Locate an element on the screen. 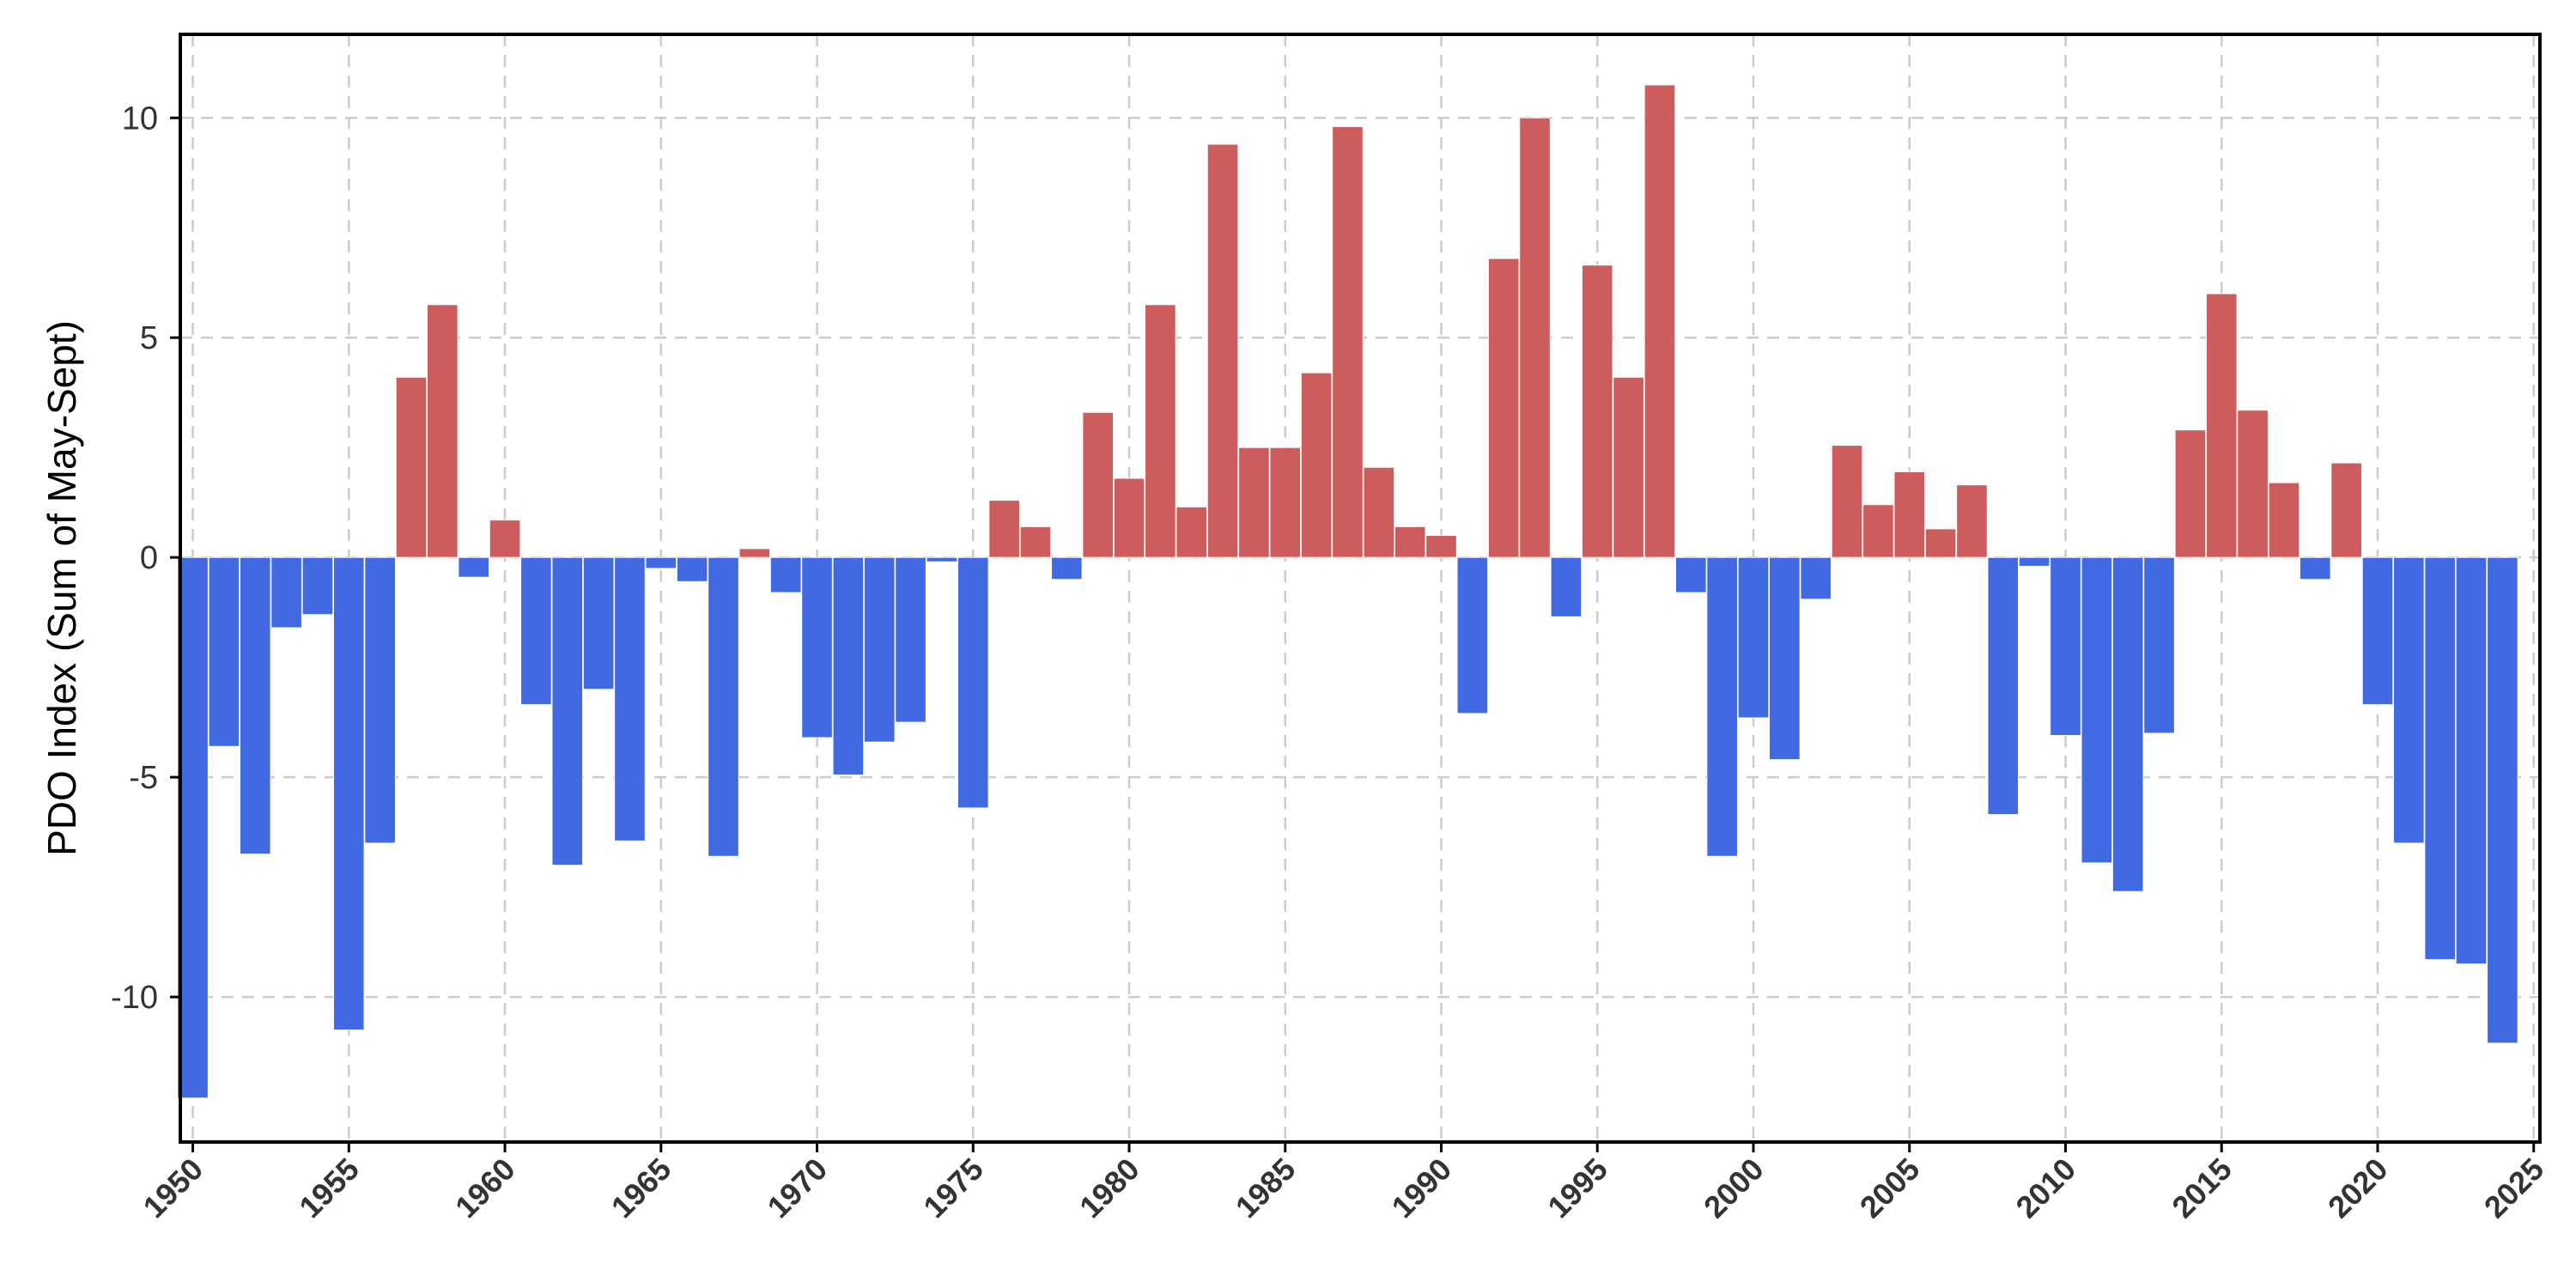 The height and width of the screenshot is (1288, 2576). bar-1989 is located at coordinates (1410, 542).